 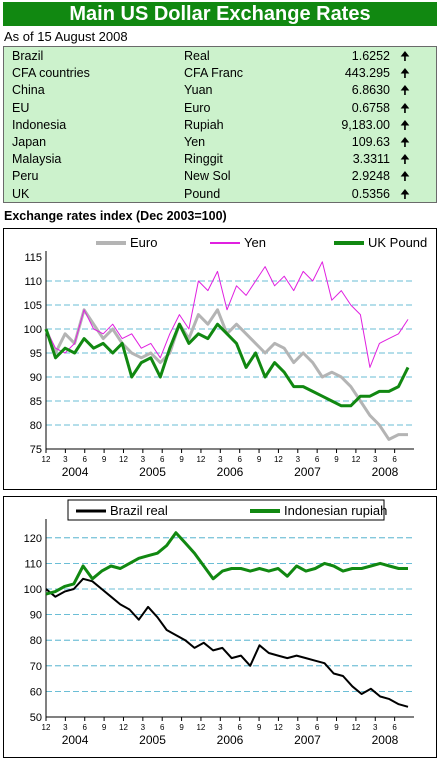 What do you see at coordinates (37, 159) in the screenshot?
I see `country-name: Malaysia` at bounding box center [37, 159].